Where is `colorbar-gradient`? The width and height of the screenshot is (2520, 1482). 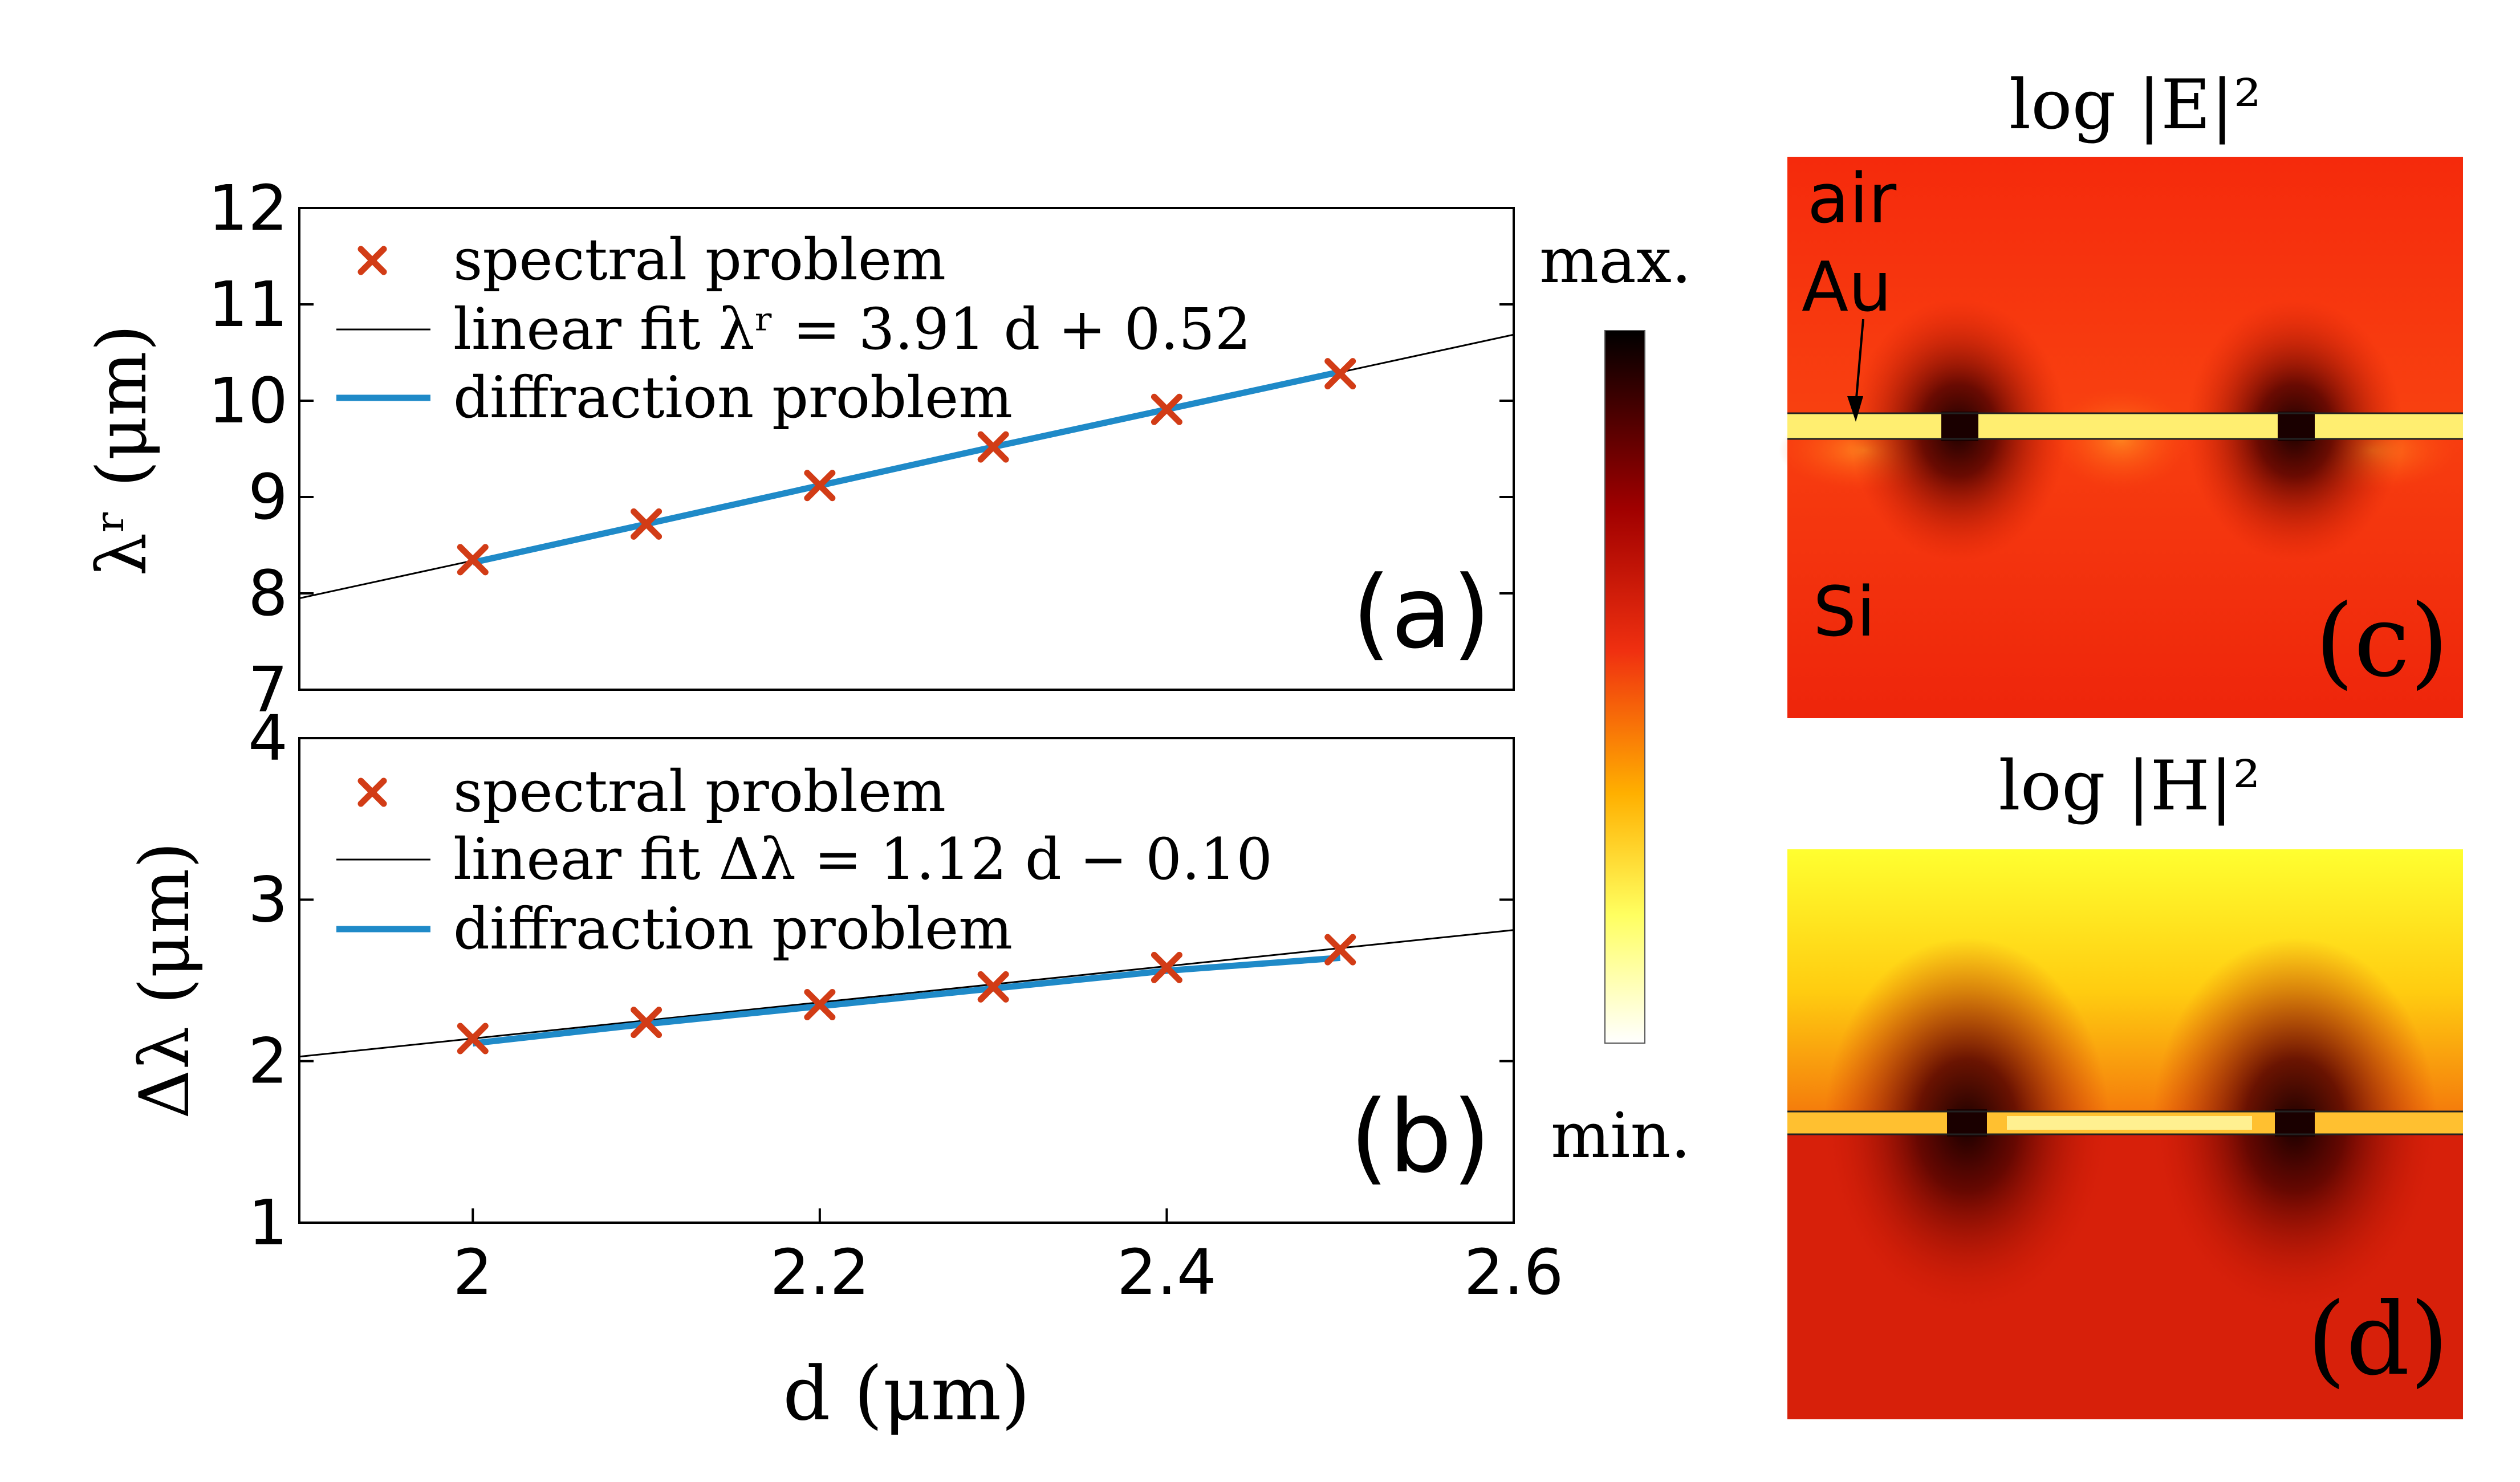
colorbar-gradient is located at coordinates (1624, 687).